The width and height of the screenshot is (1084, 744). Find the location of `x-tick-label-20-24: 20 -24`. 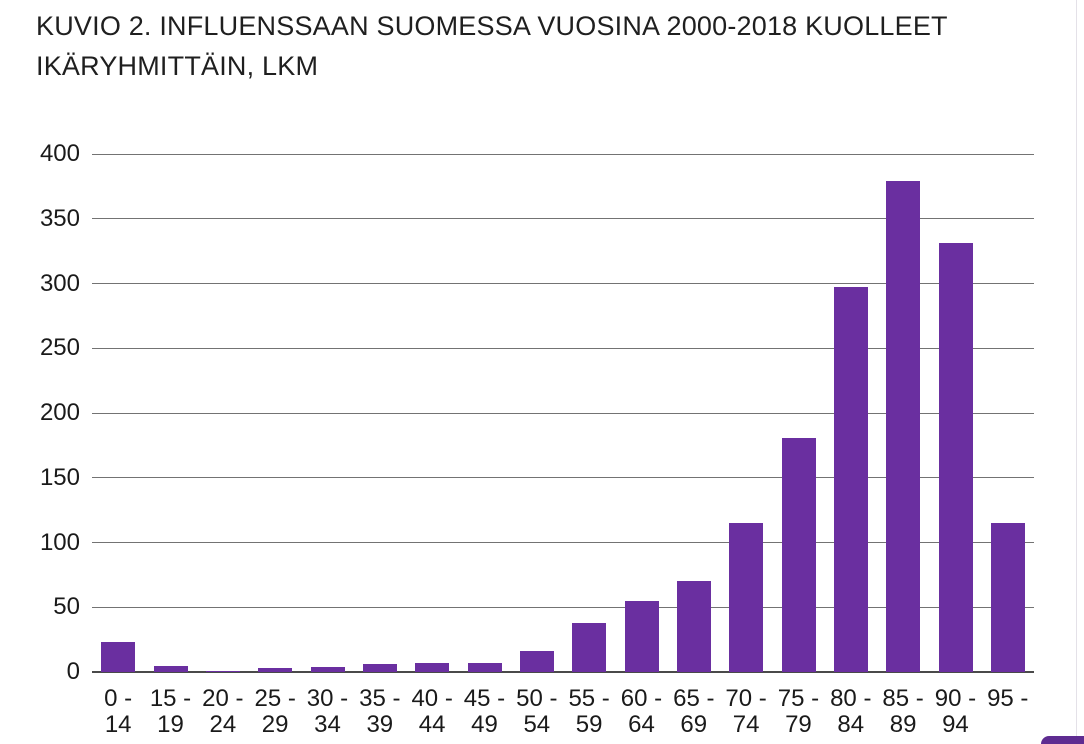

x-tick-label-20-24: 20 -24 is located at coordinates (223, 711).